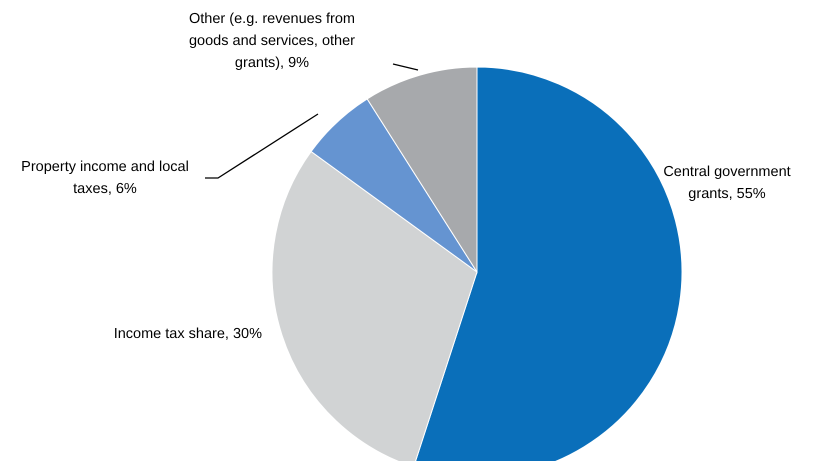 This screenshot has height=461, width=818. What do you see at coordinates (272, 41) in the screenshot?
I see `slice-label: Other (e.g. revenues from goods and services, other grants), 9%` at bounding box center [272, 41].